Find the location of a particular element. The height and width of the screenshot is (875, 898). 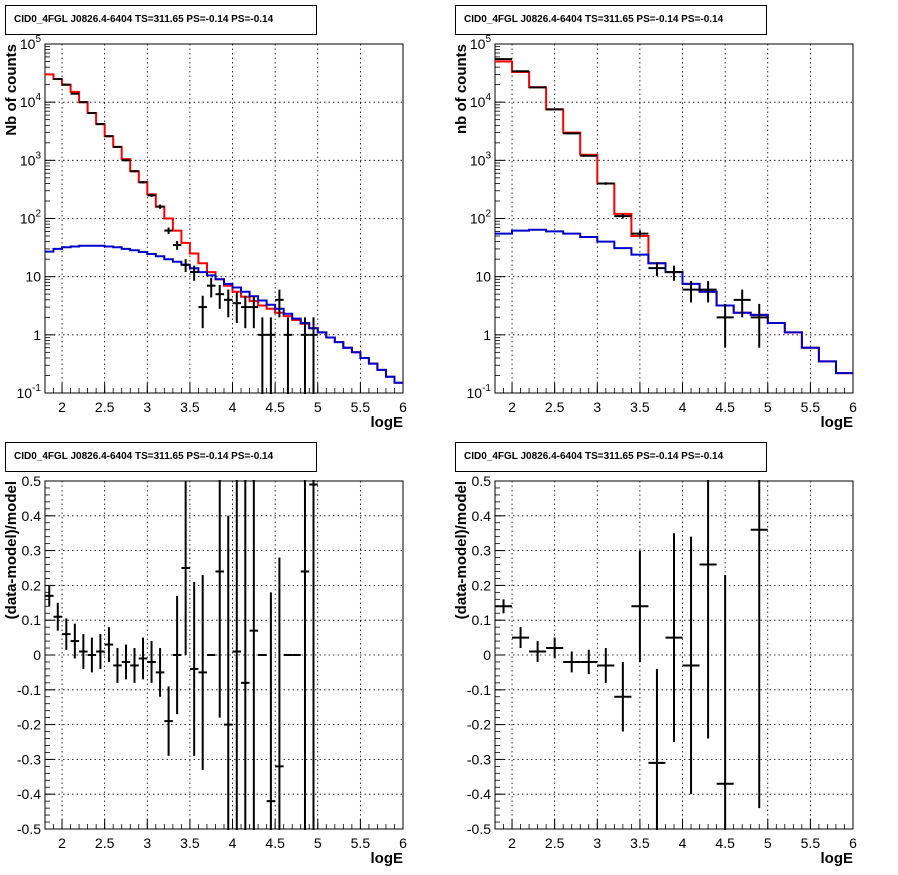

y-tick-label: 10⁵ is located at coordinates (481, 43).